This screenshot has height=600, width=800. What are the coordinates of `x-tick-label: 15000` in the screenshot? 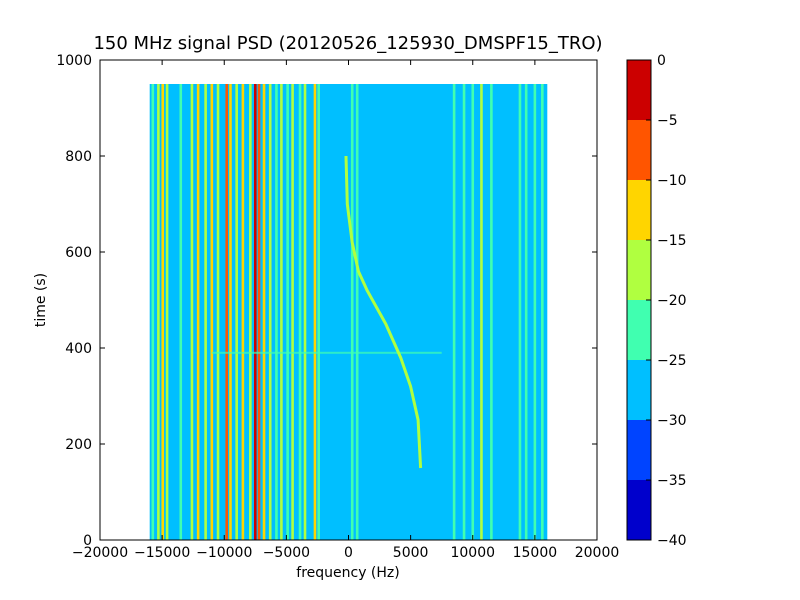 It's located at (535, 553).